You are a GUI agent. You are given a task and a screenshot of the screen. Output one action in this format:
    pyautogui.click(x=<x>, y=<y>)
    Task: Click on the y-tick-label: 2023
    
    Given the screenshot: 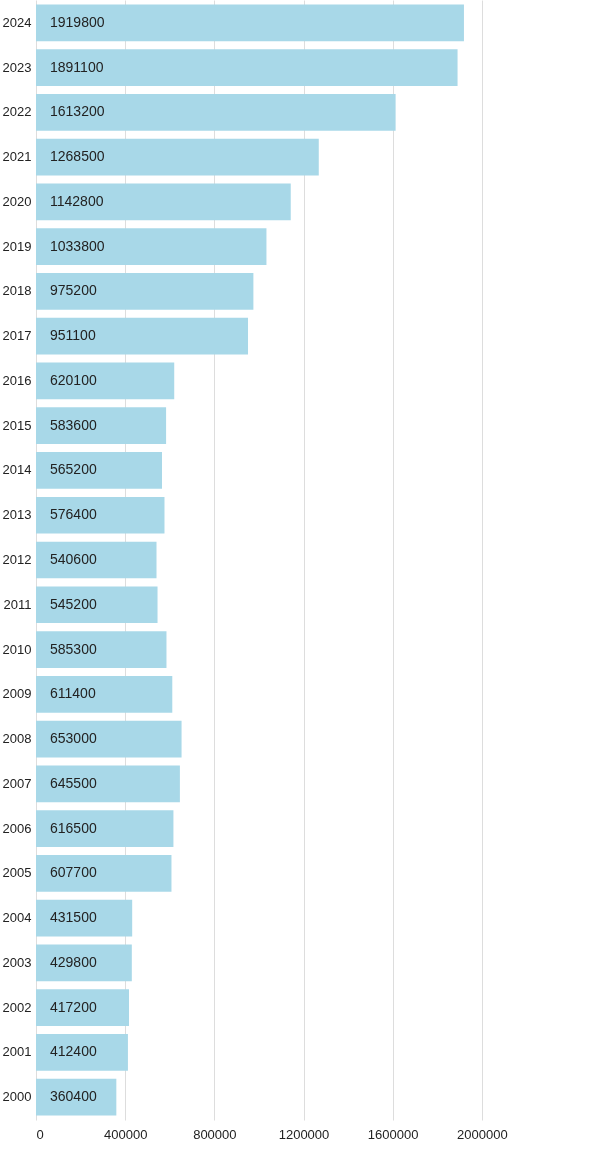 What is the action you would take?
    pyautogui.click(x=17, y=67)
    